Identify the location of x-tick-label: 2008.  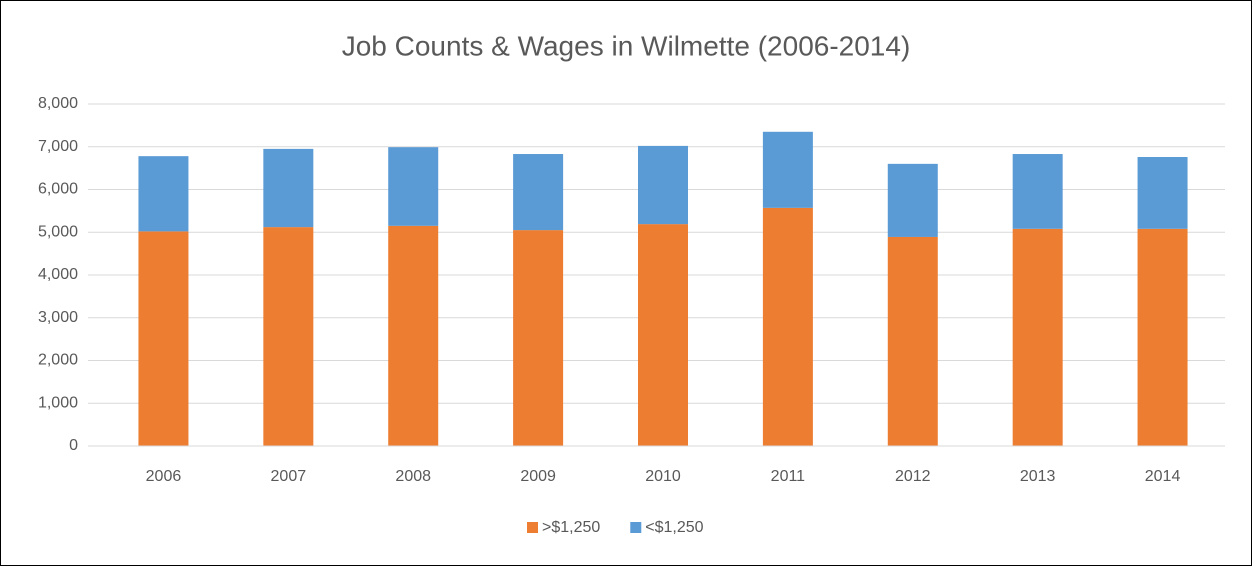
(413, 476).